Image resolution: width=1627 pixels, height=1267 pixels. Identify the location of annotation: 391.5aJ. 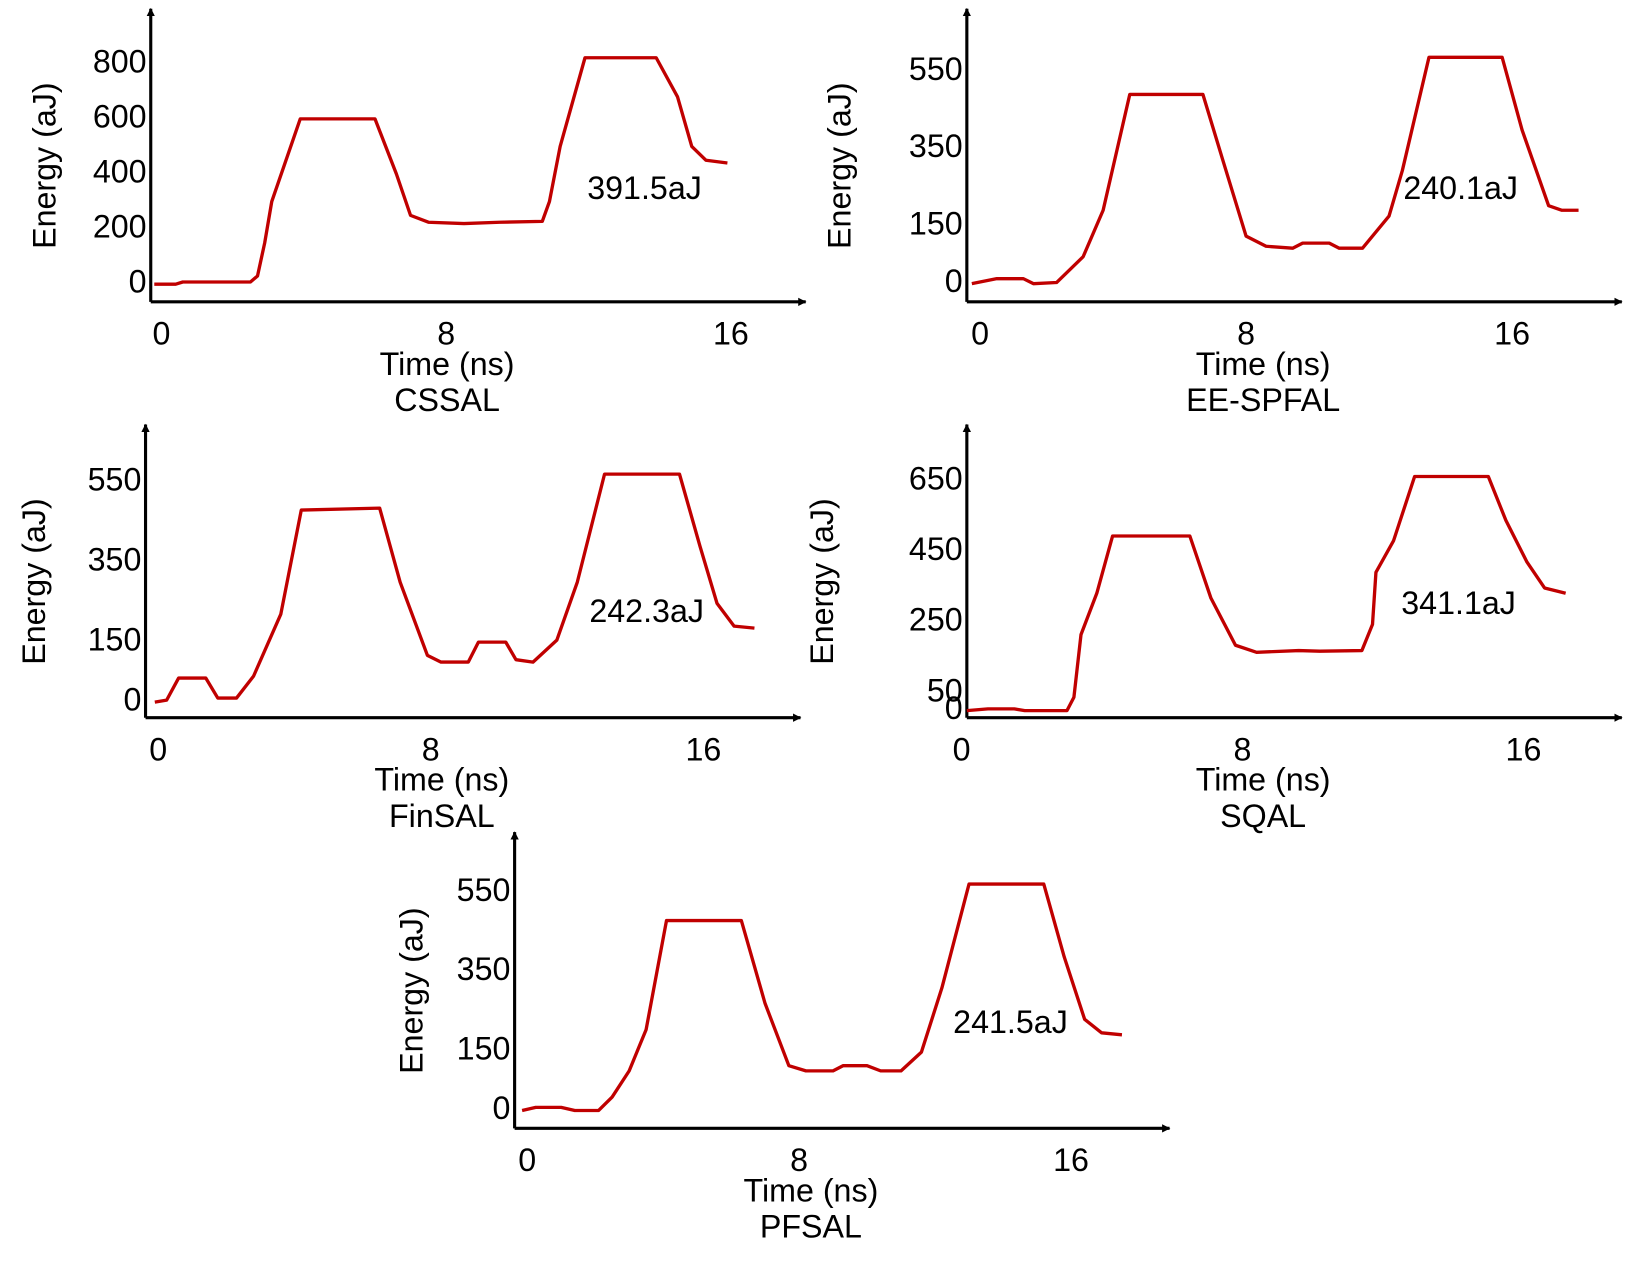
(644, 188).